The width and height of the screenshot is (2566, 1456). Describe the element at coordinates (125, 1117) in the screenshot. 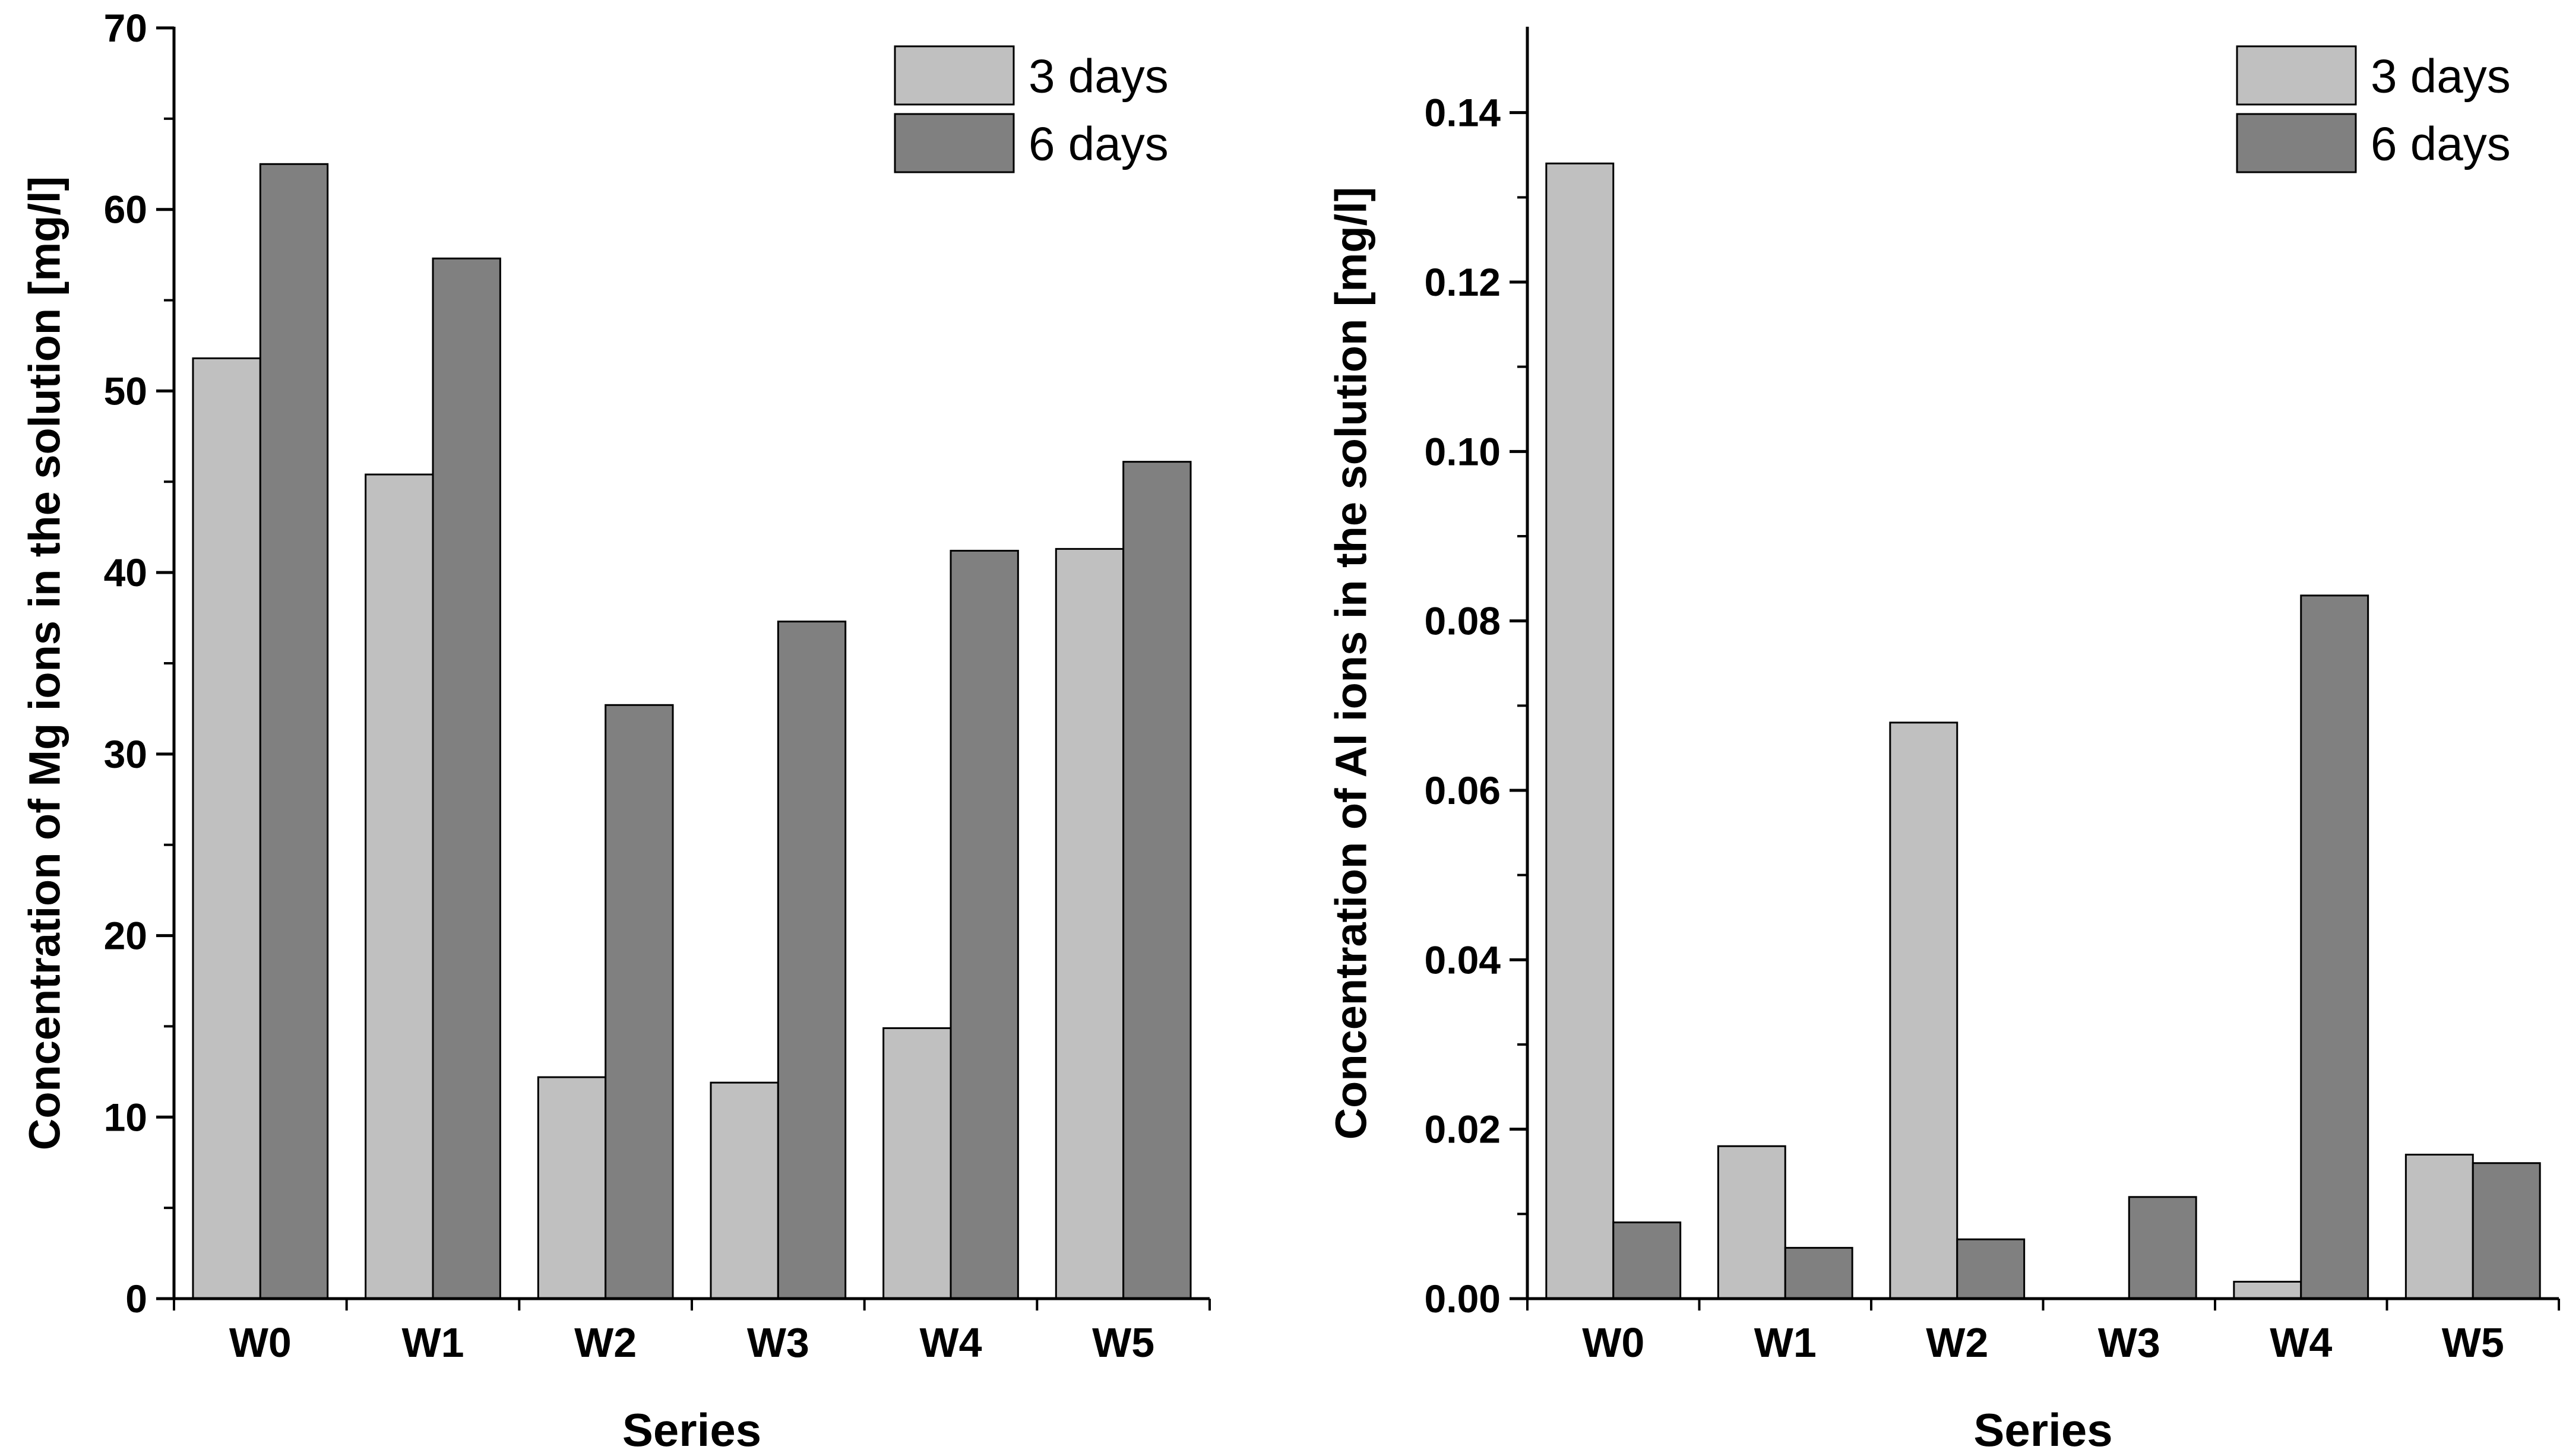

I see `y-tick-label: 10` at that location.